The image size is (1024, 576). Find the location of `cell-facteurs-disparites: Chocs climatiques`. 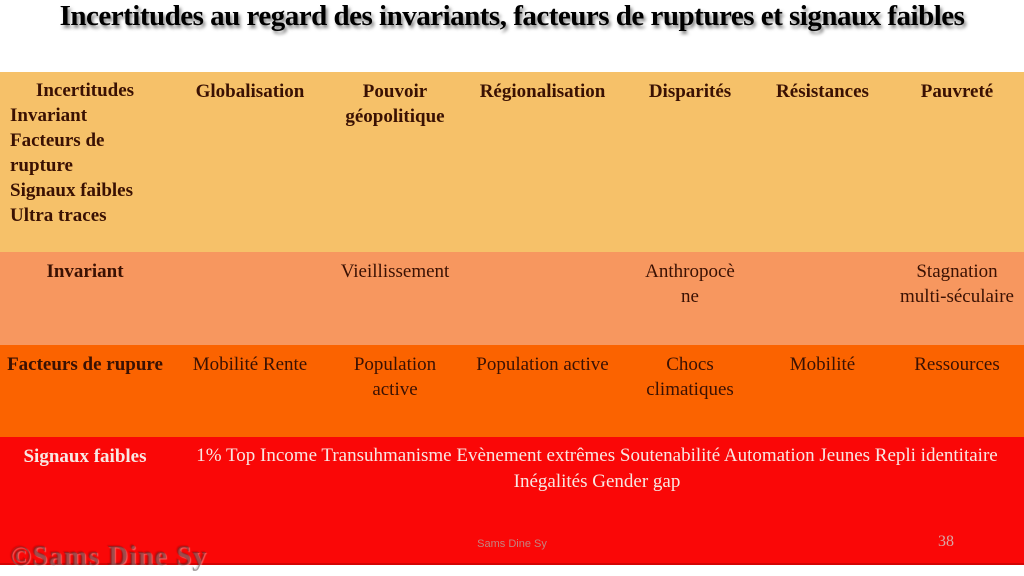

cell-facteurs-disparites: Chocs climatiques is located at coordinates (690, 377).